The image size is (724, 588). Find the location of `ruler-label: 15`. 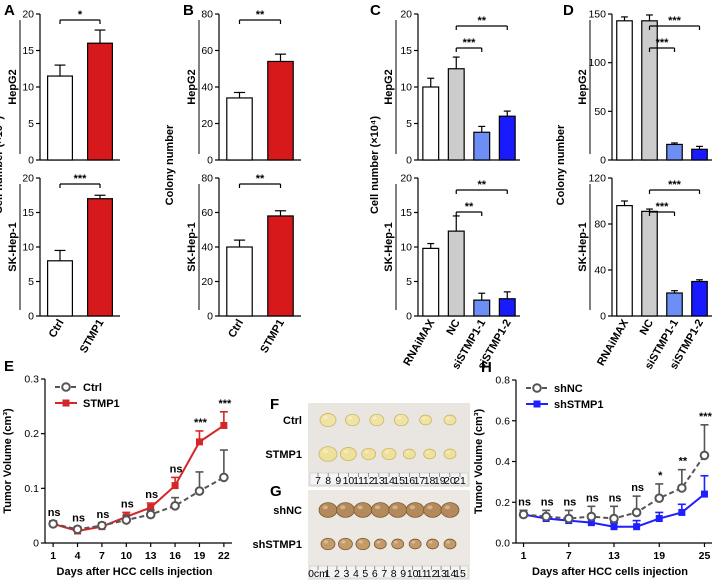

ruler-label: 15 is located at coordinates (399, 481).